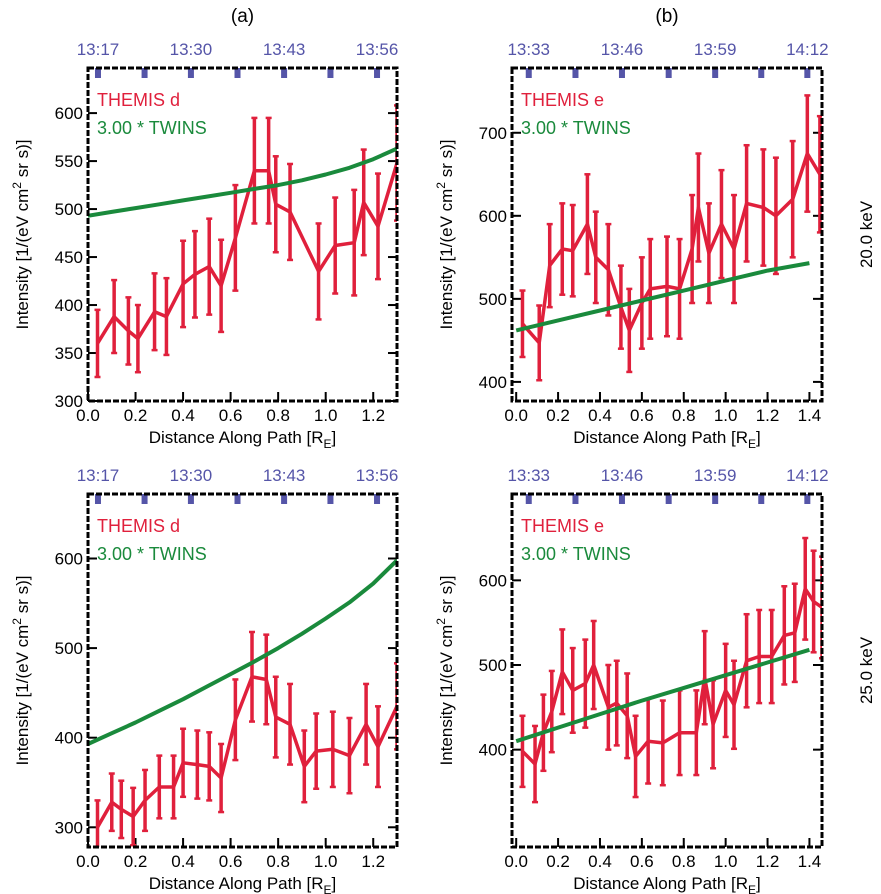 The width and height of the screenshot is (881, 894). What do you see at coordinates (191, 475) in the screenshot?
I see `top-tick-label: 13:30` at bounding box center [191, 475].